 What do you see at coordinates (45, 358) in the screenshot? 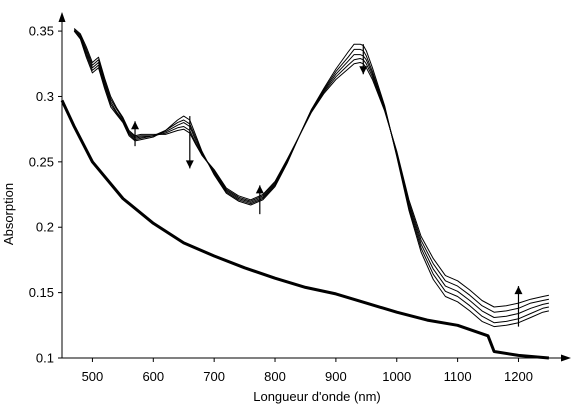
I see `y-tick-label: 0.1` at bounding box center [45, 358].